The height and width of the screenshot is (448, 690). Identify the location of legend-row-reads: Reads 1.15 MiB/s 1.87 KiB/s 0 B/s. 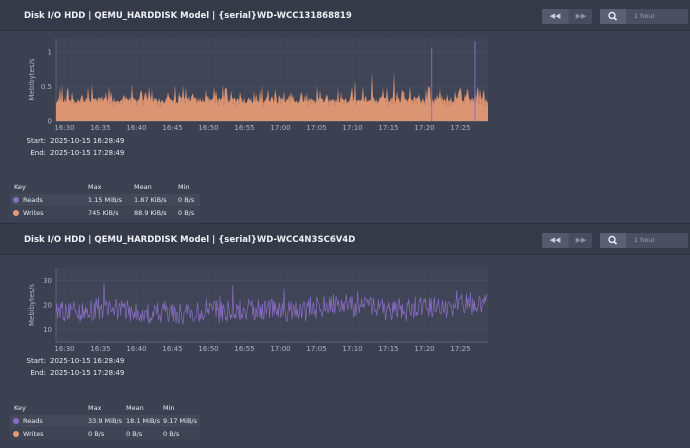
(105, 200).